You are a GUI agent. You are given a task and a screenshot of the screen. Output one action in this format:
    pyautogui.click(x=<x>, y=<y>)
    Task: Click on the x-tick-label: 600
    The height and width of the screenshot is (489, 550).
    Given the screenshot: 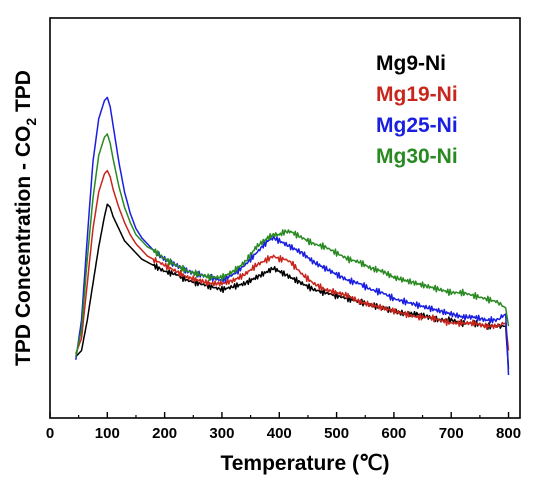 What is the action you would take?
    pyautogui.click(x=393, y=433)
    